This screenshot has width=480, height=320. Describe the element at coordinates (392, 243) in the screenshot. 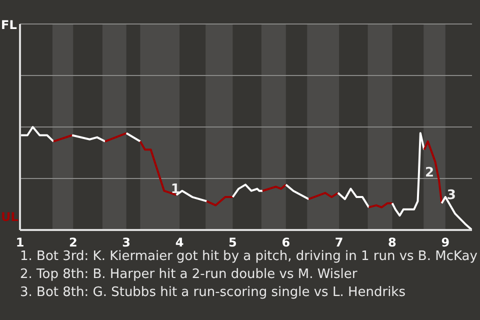

I see `x-tick-label: 8` at that location.